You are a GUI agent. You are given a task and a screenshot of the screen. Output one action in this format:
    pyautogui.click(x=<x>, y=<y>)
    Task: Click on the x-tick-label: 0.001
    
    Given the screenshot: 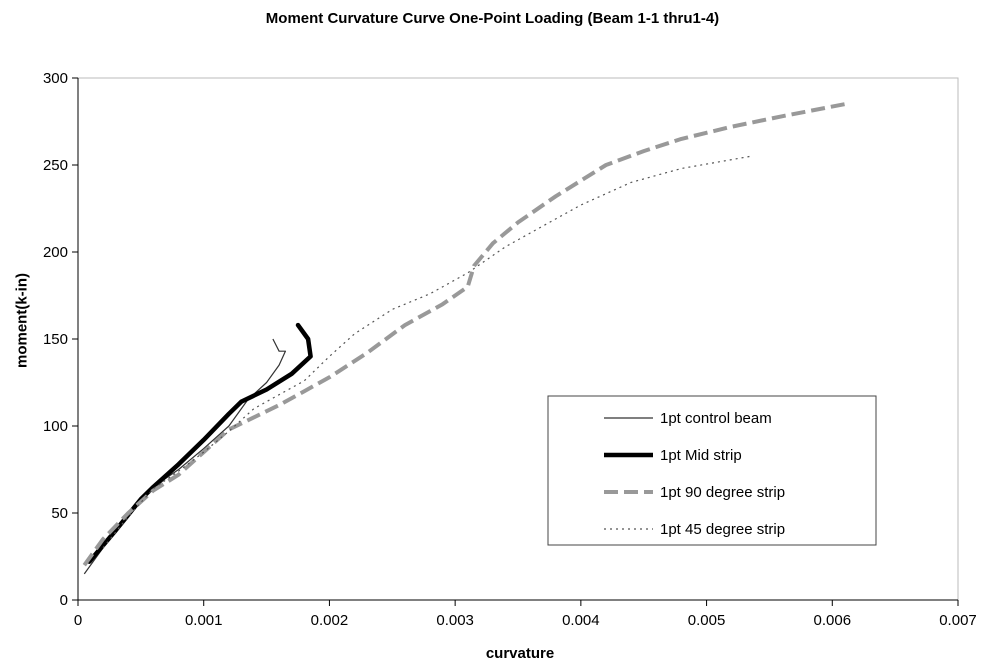 What is the action you would take?
    pyautogui.click(x=204, y=620)
    